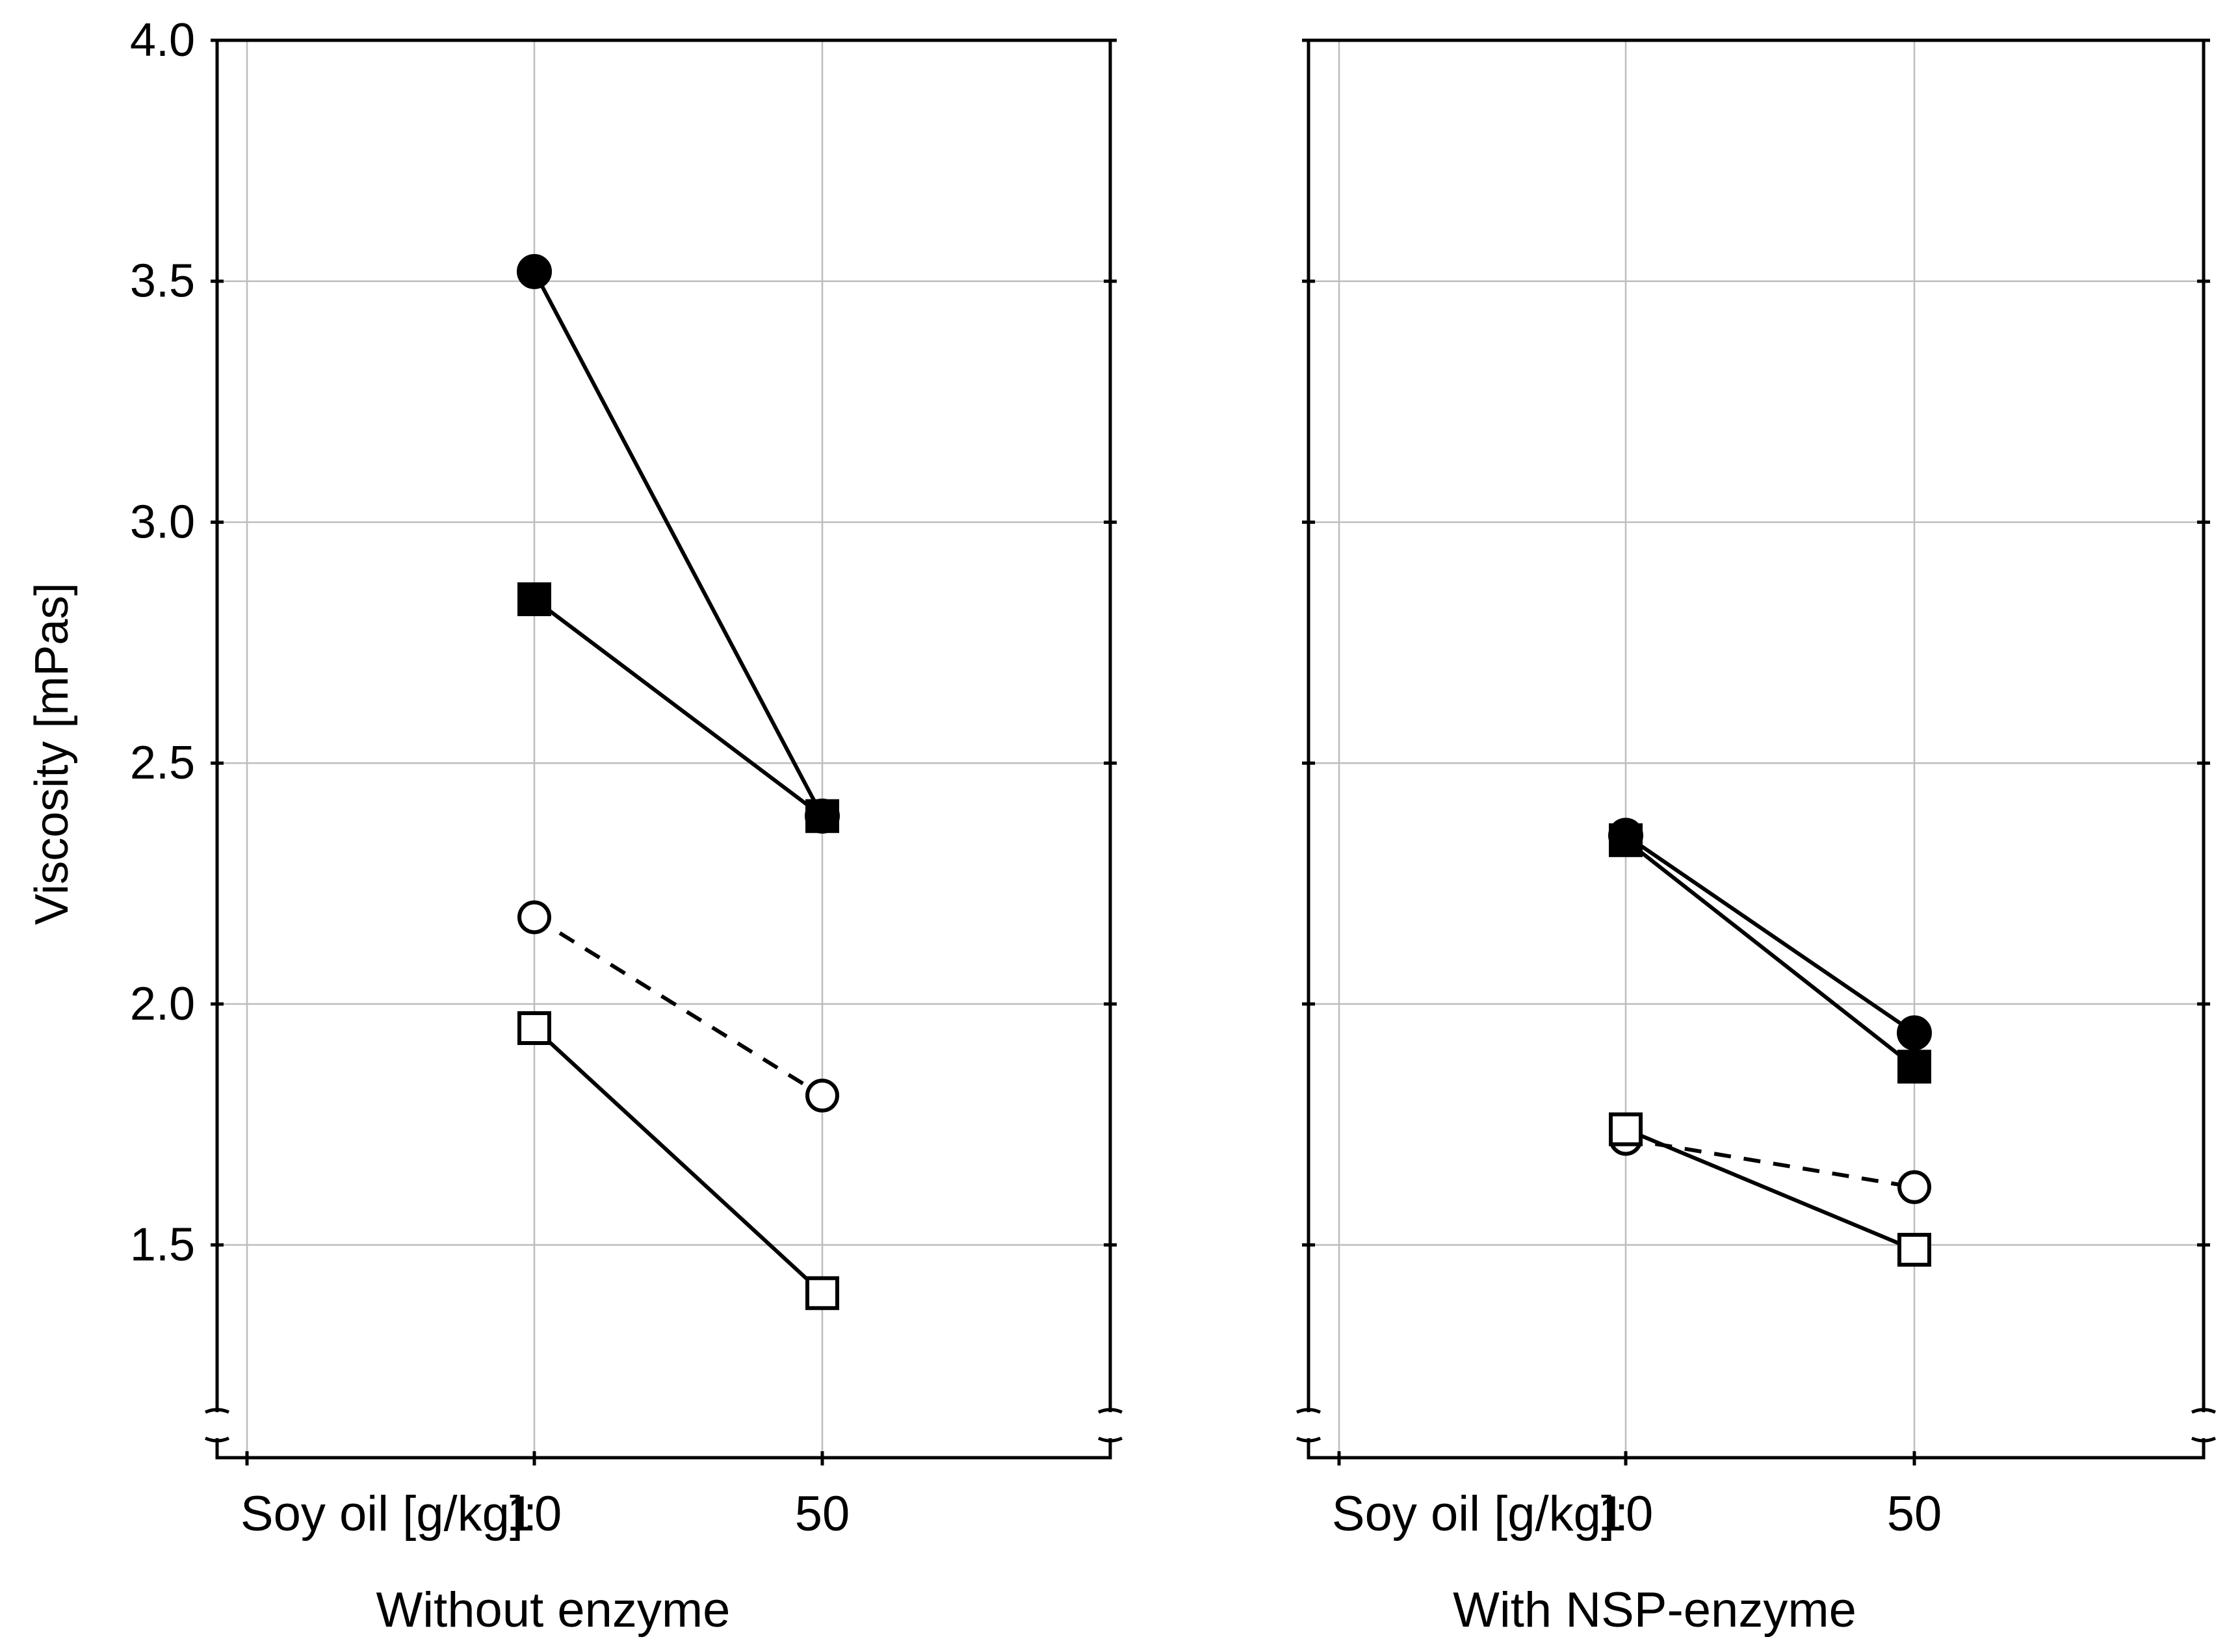 This screenshot has width=2227, height=1652. Describe the element at coordinates (162, 40) in the screenshot. I see `y-tick-label: 4.0` at that location.